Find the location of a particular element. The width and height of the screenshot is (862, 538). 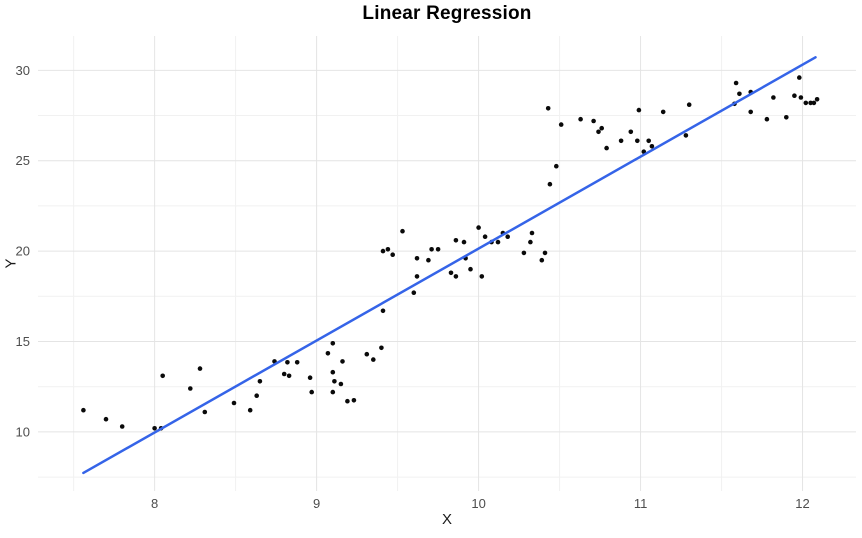

y-tick-label: 30 is located at coordinates (23, 70).